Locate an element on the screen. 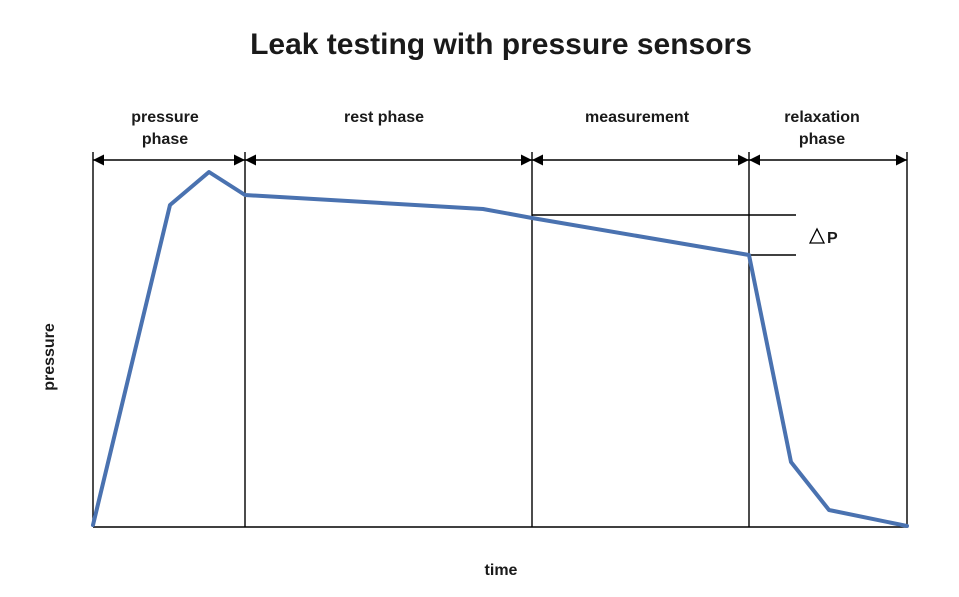  phase-label-pressure-line2: phase is located at coordinates (165, 139).